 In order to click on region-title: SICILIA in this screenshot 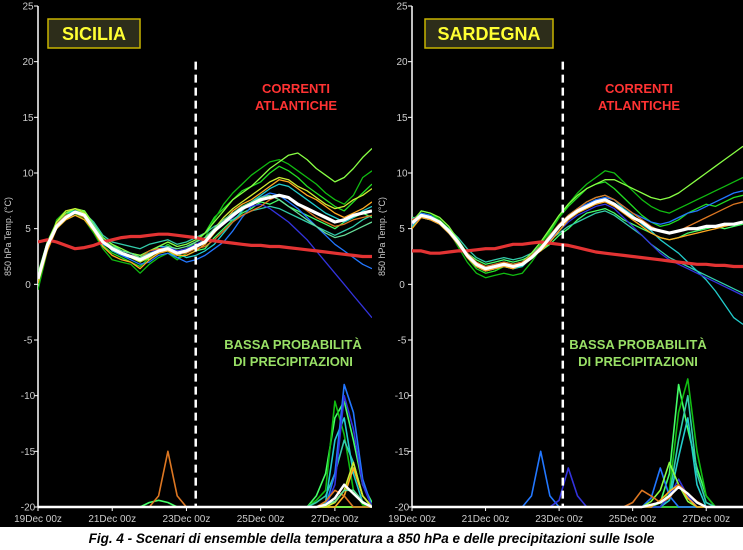, I will do `click(94, 34)`.